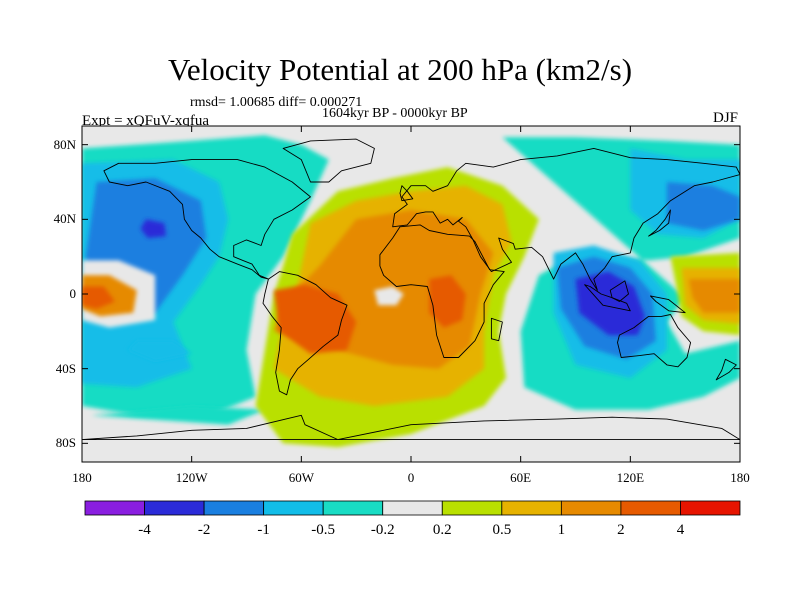 The height and width of the screenshot is (600, 800). I want to click on x-tick-label: 60W, so click(301, 477).